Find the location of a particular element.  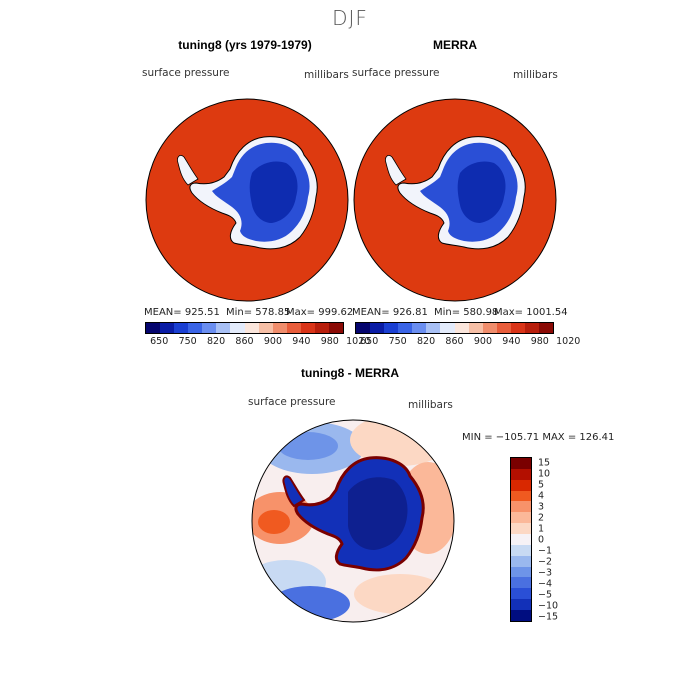

colorbar-tick-label: −3 is located at coordinates (545, 572).